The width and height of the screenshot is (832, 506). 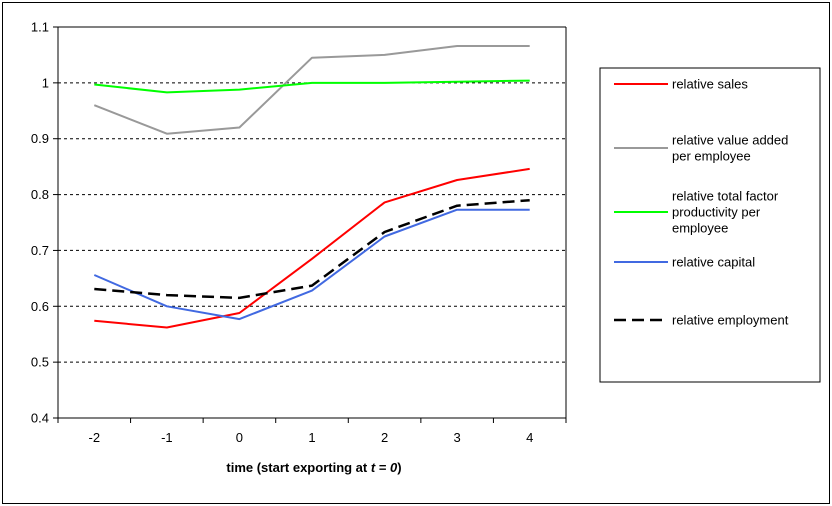 I want to click on legend-label-line: productivity per, so click(x=716, y=212).